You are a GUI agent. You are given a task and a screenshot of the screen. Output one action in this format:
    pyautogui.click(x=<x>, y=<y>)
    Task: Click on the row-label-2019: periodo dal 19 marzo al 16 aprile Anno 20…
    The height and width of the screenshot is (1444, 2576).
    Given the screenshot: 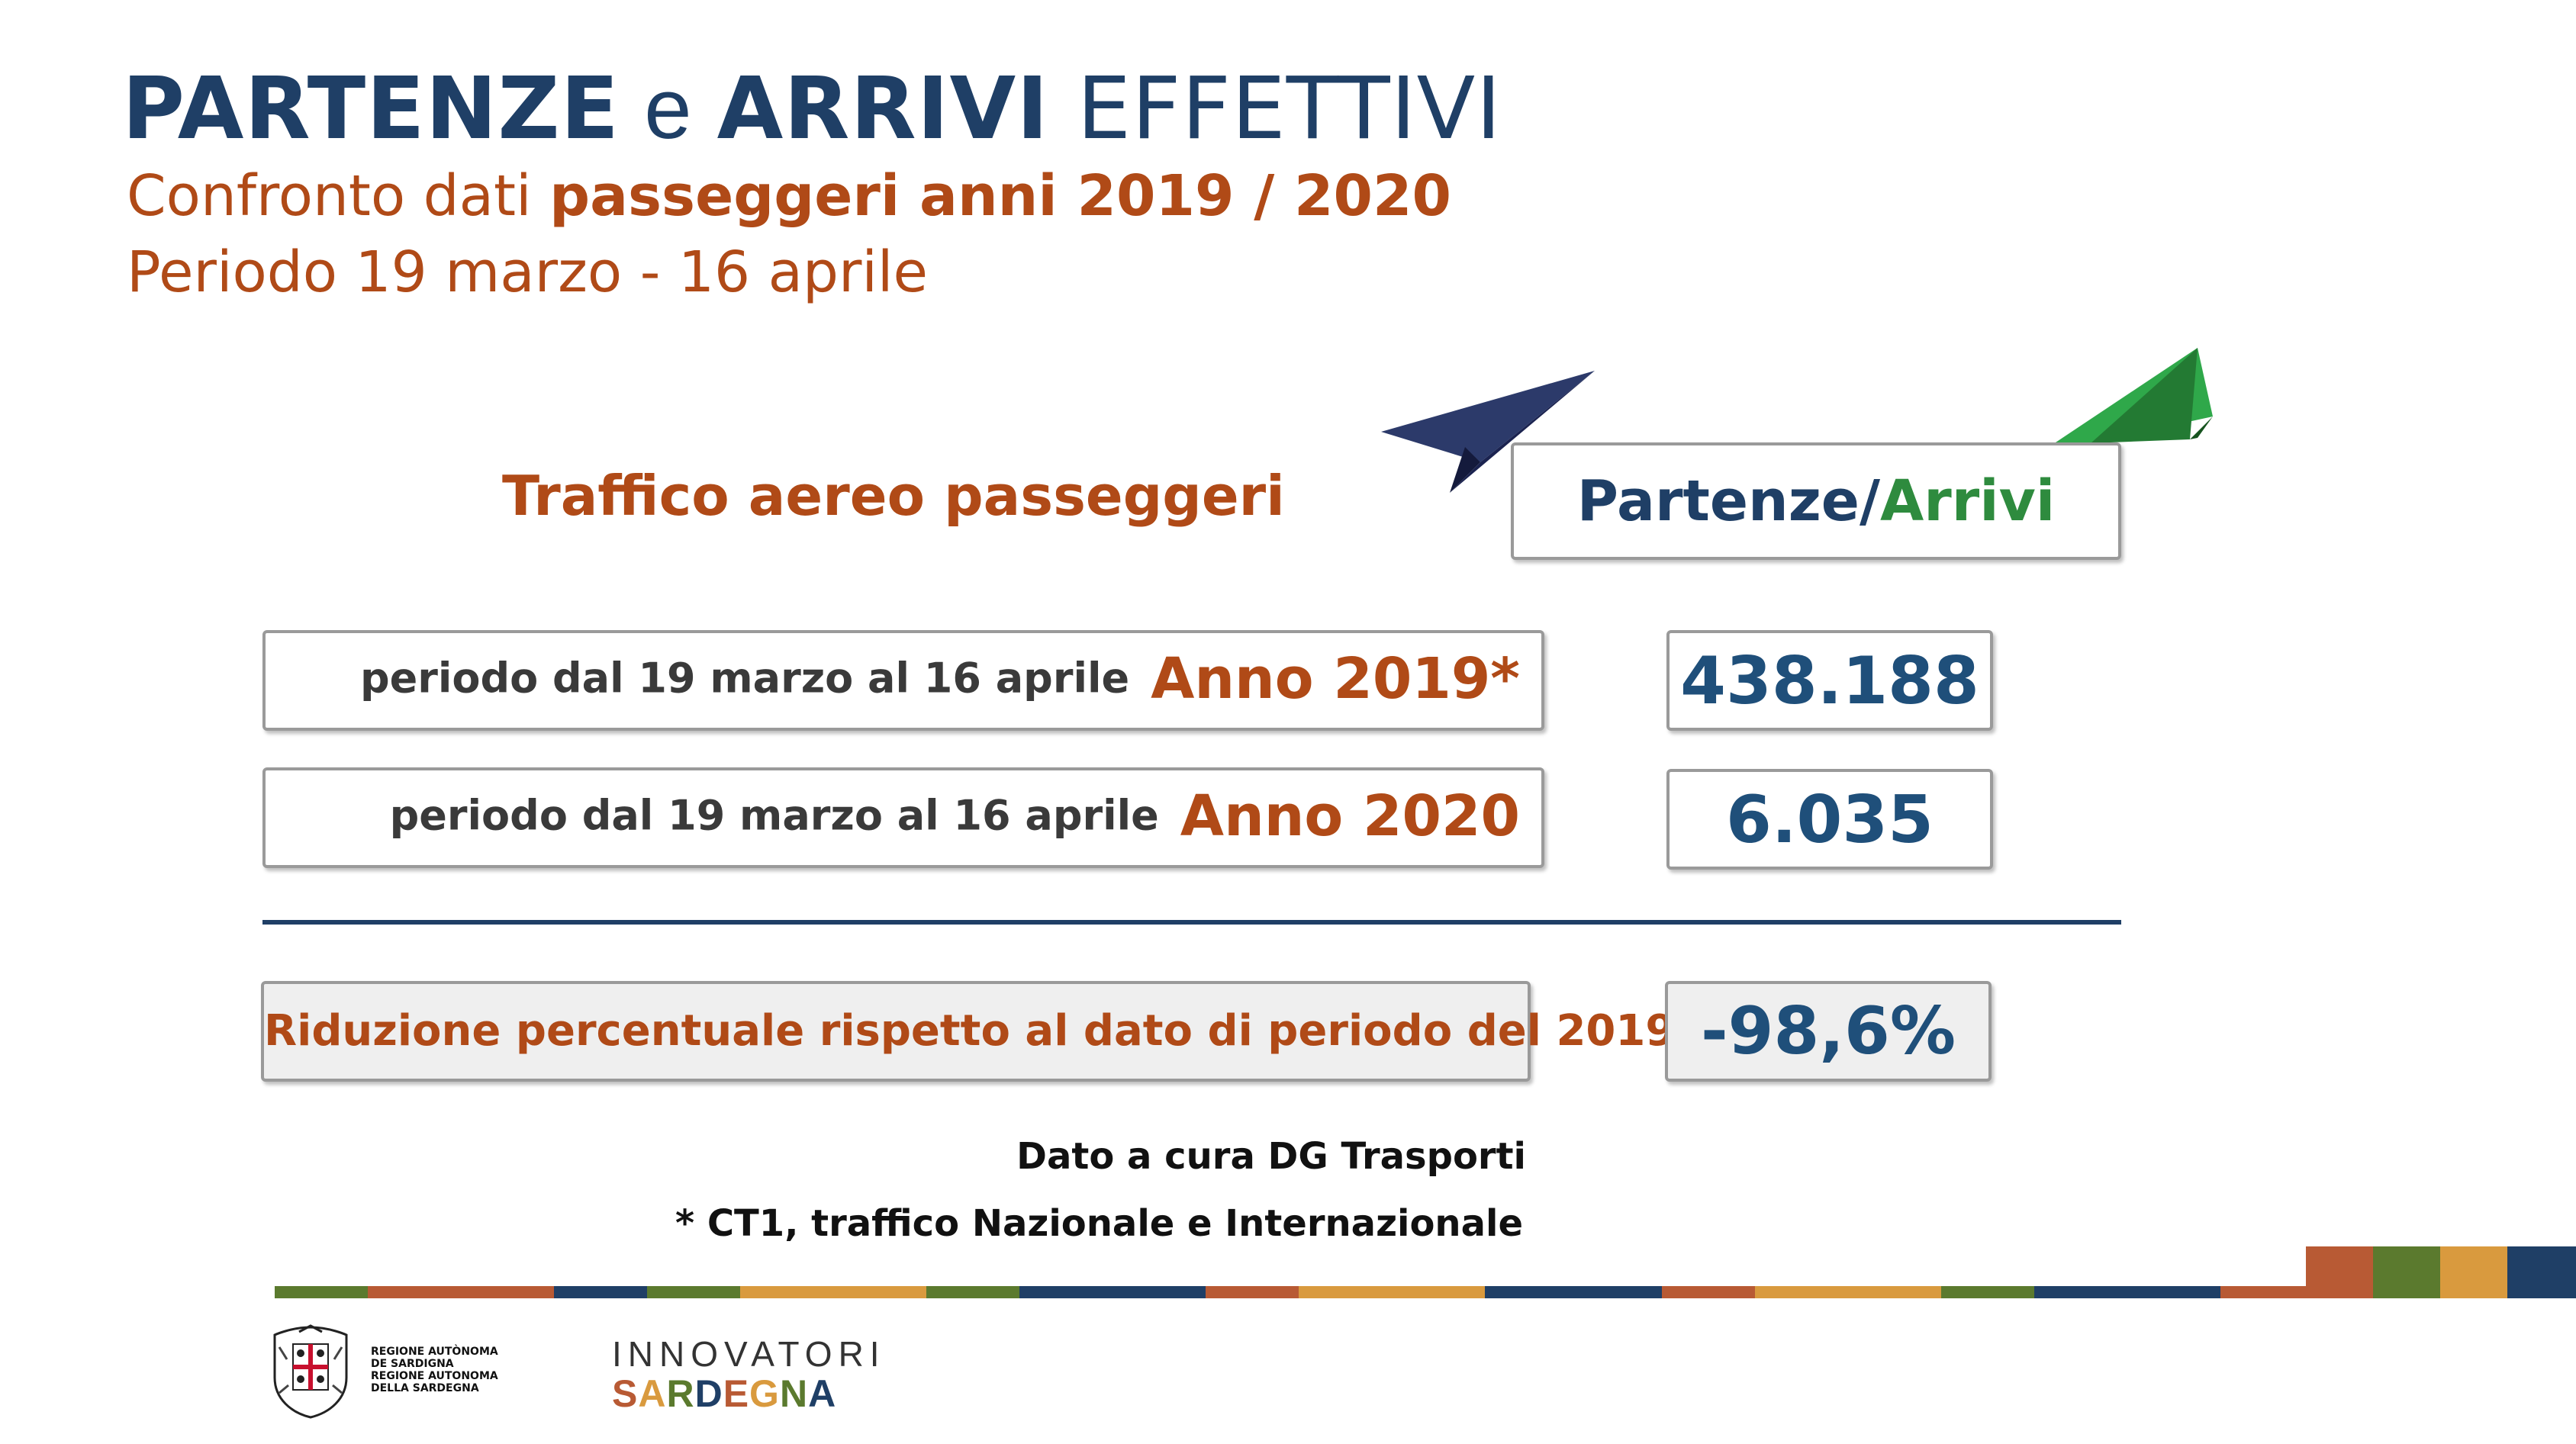 What is the action you would take?
    pyautogui.click(x=903, y=680)
    